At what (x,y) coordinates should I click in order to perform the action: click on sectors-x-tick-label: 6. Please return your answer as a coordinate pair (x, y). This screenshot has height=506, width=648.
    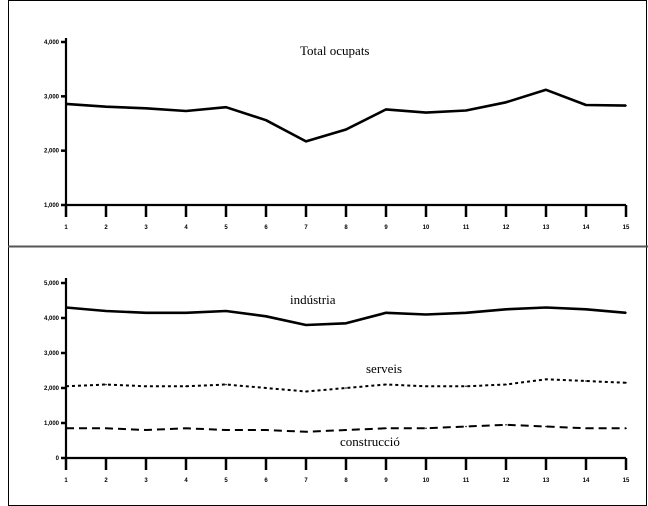
    Looking at the image, I should click on (266, 481).